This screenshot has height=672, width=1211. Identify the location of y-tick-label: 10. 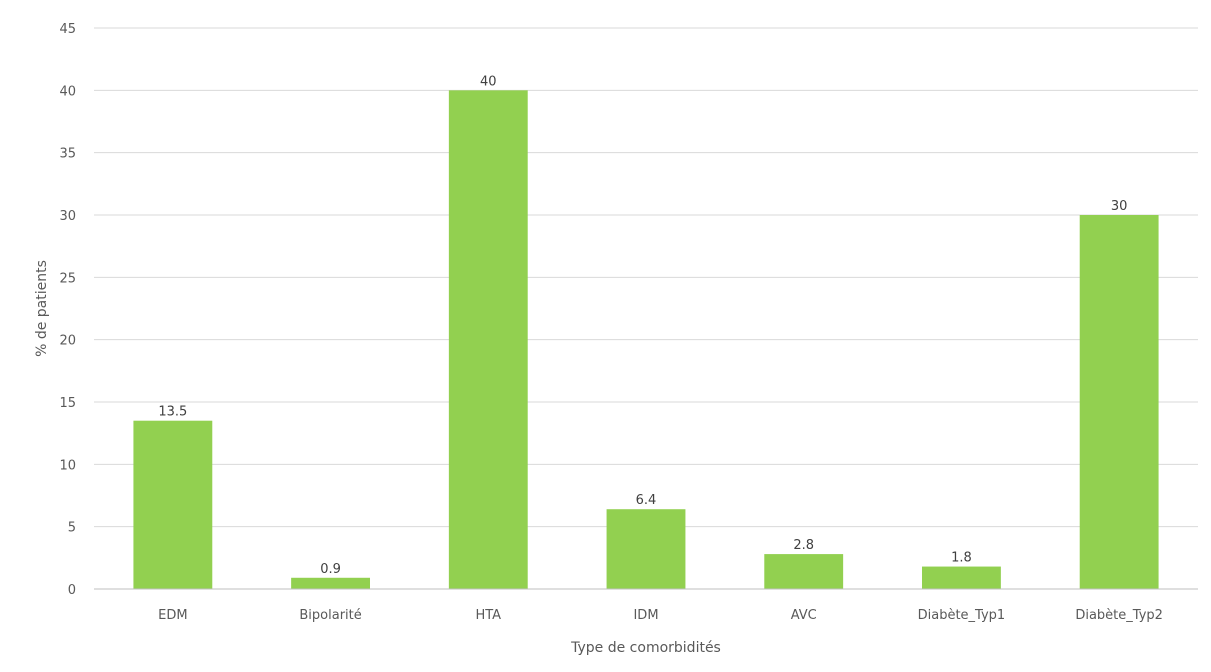
(67, 465).